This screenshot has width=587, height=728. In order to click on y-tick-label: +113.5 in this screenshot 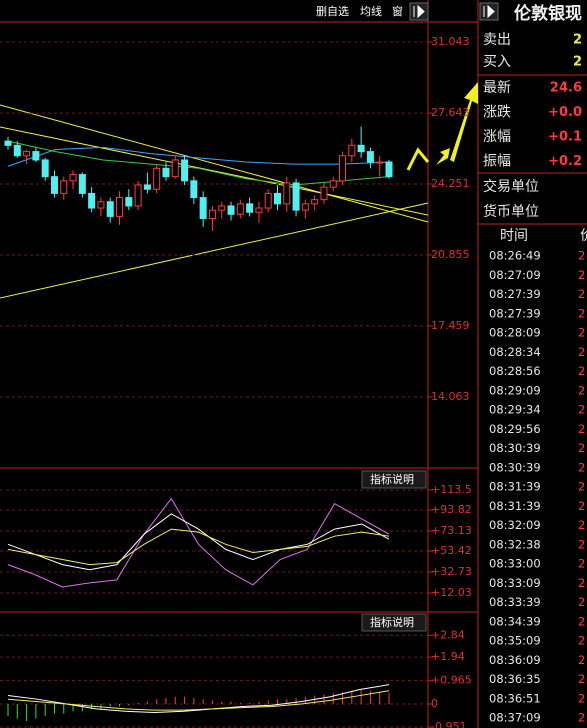, I will do `click(451, 489)`.